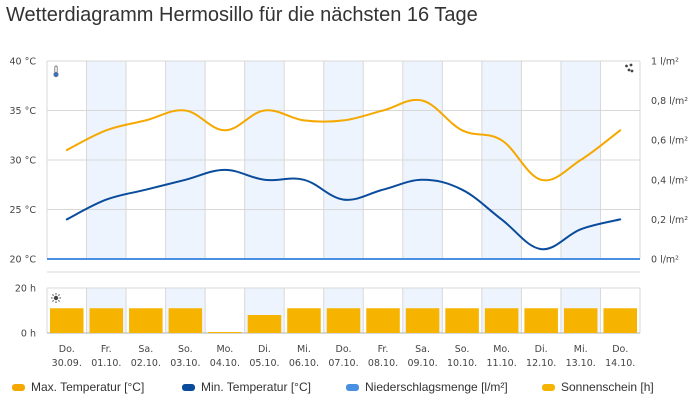 This screenshot has height=400, width=691. Describe the element at coordinates (352, 387) in the screenshot. I see `legend-swatch-precipitation` at that location.